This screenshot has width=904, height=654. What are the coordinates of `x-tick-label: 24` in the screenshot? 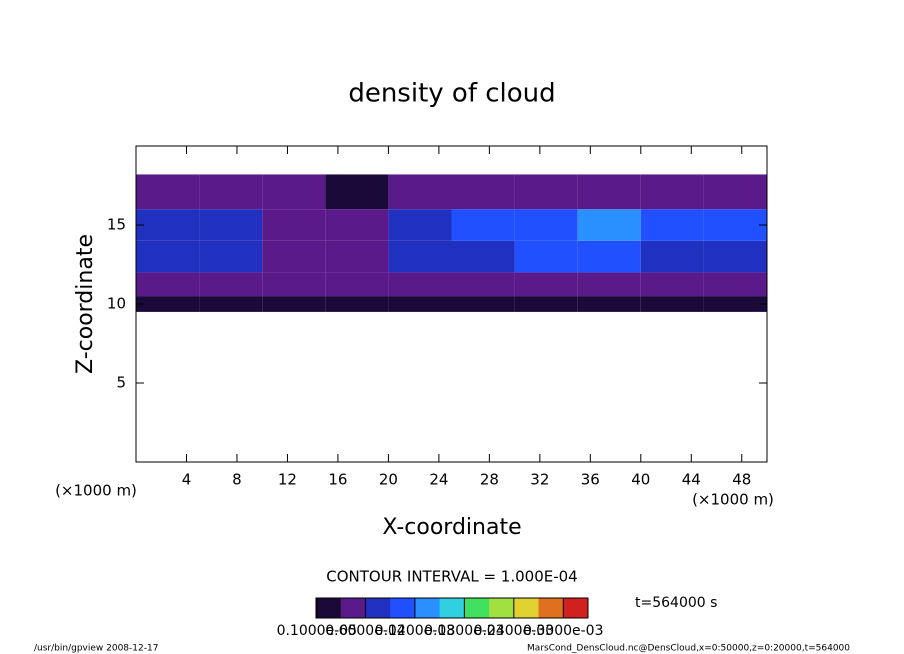 It's located at (438, 480).